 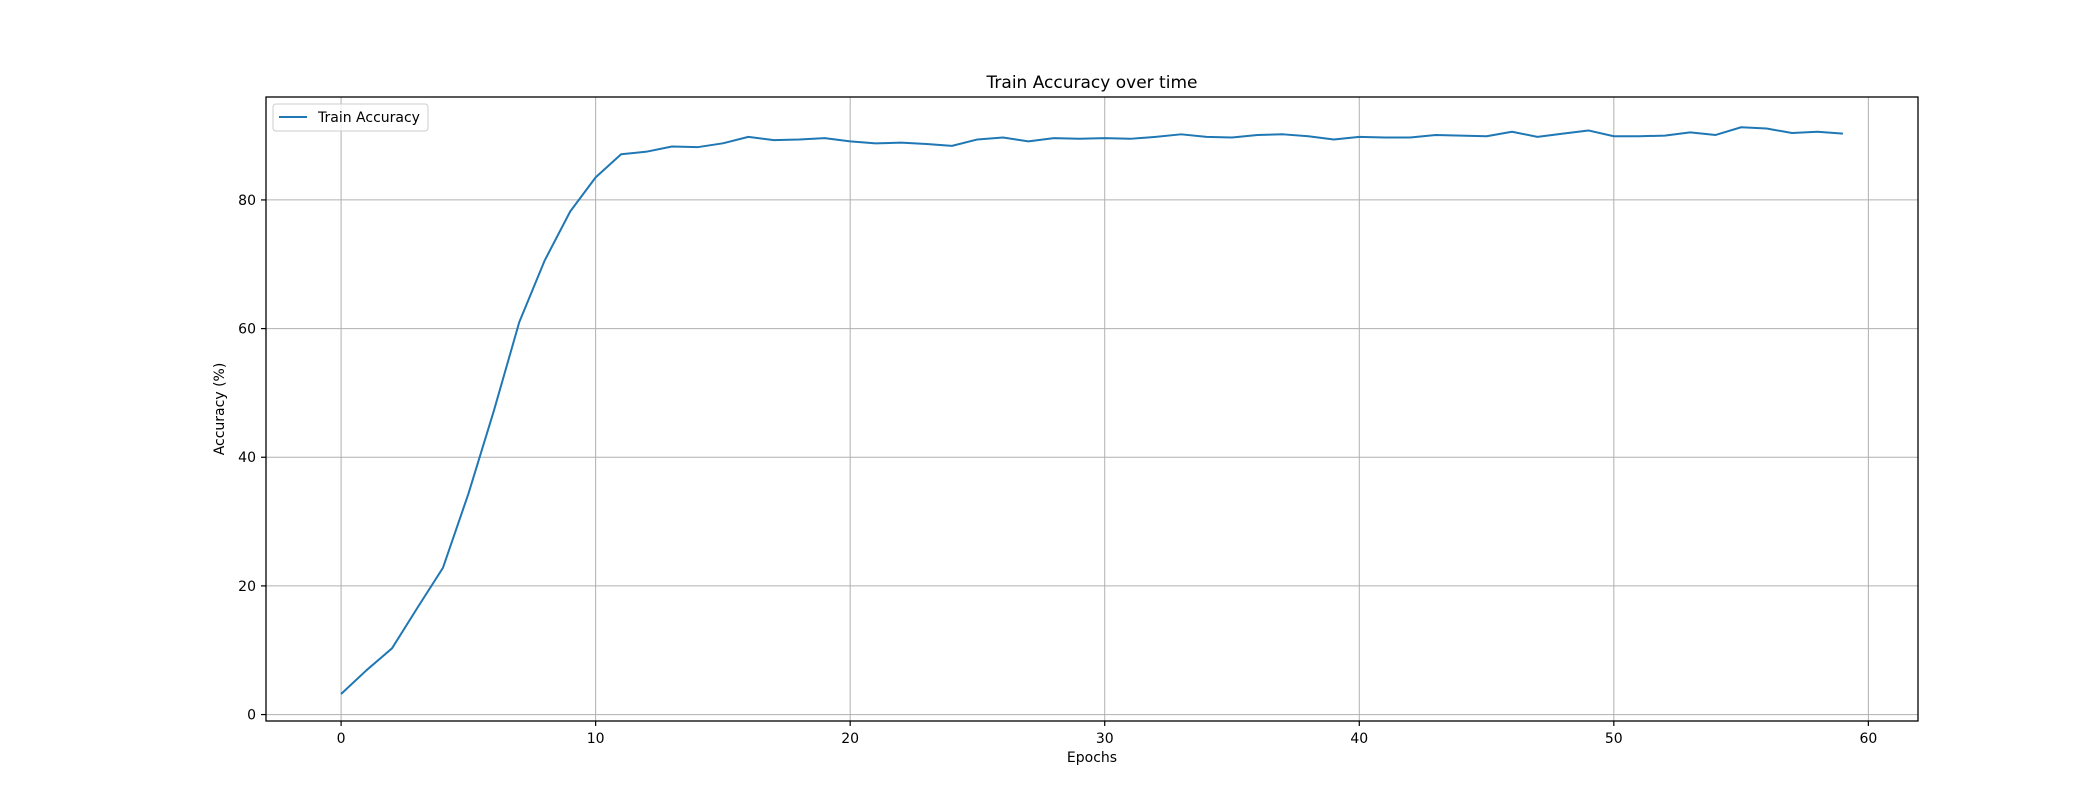 I want to click on x-tick-label: 40, so click(x=1359, y=739).